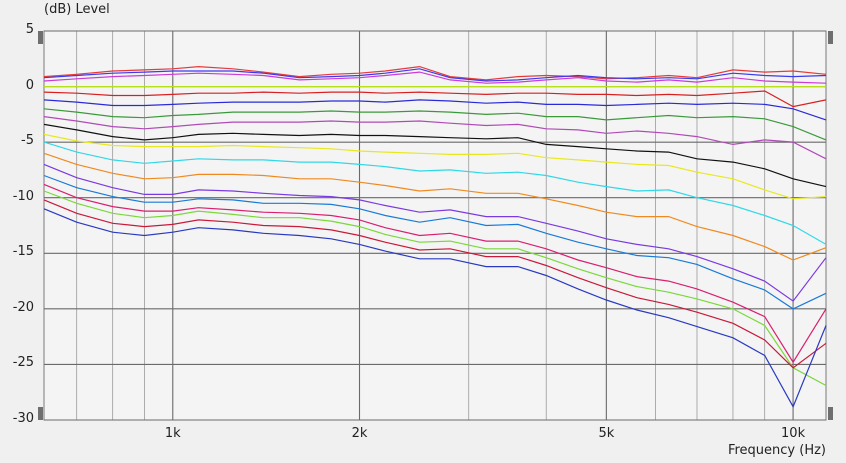 This screenshot has width=846, height=463. I want to click on left-bottom-handle, so click(40, 413).